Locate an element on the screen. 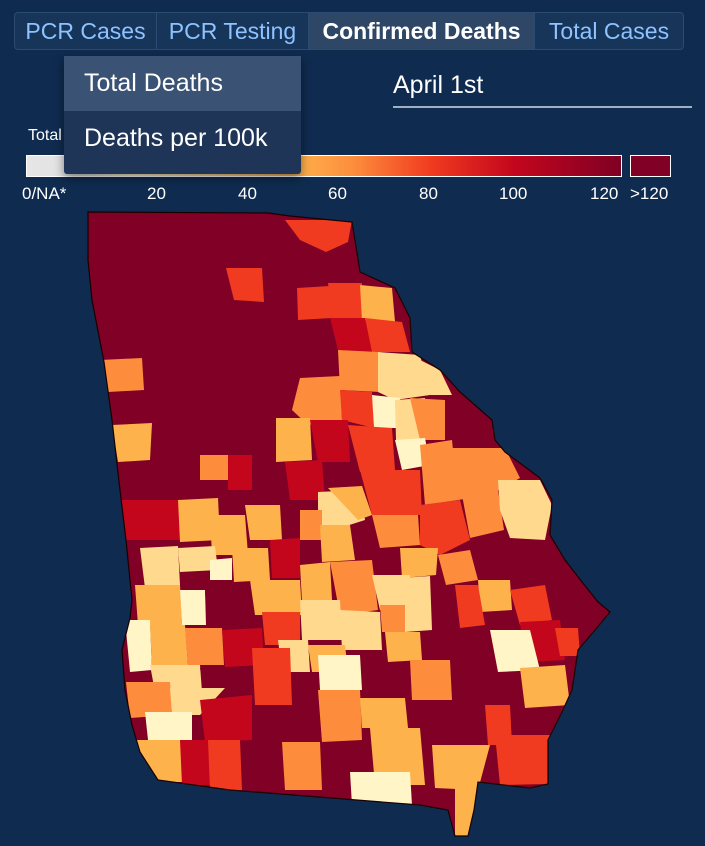 The image size is (705, 846). legend-tick: 0/NA* is located at coordinates (44, 193).